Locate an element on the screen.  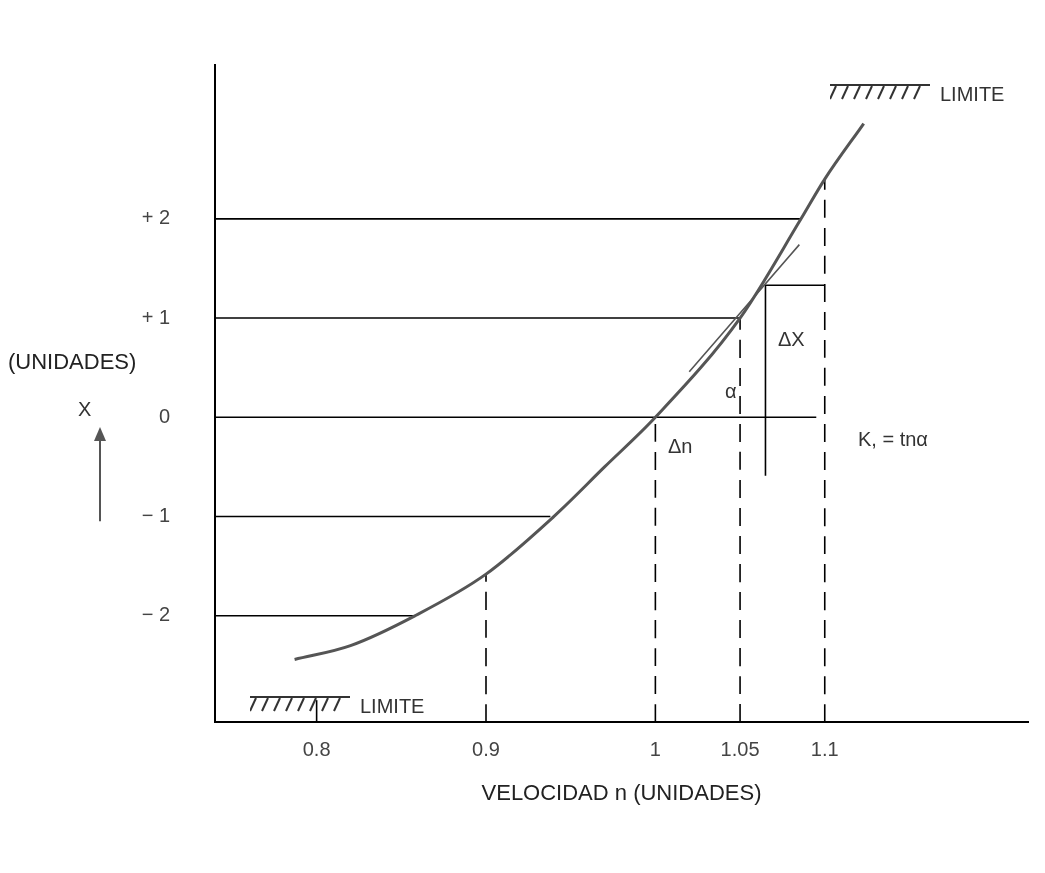
x-tick-label: 1.1 is located at coordinates (824, 748).